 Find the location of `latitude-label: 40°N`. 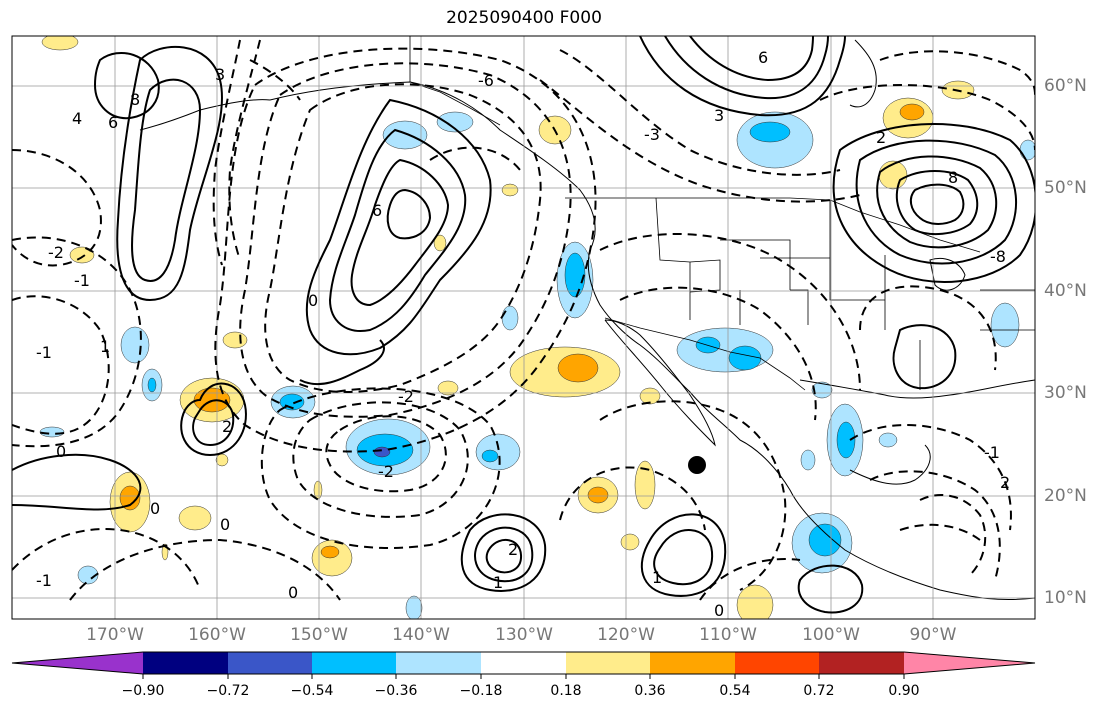

latitude-label: 40°N is located at coordinates (1065, 291).